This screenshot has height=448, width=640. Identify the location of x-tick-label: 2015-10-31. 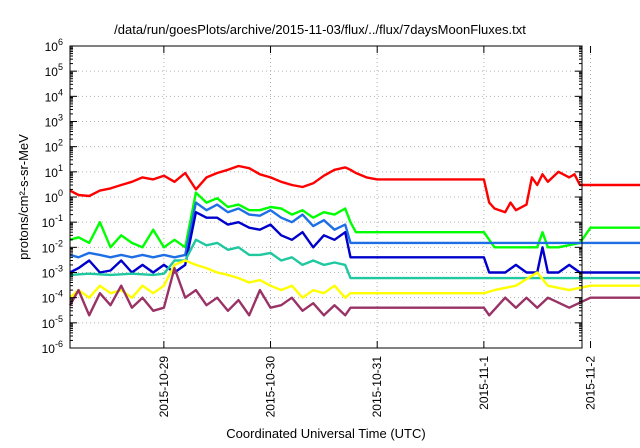
(377, 387).